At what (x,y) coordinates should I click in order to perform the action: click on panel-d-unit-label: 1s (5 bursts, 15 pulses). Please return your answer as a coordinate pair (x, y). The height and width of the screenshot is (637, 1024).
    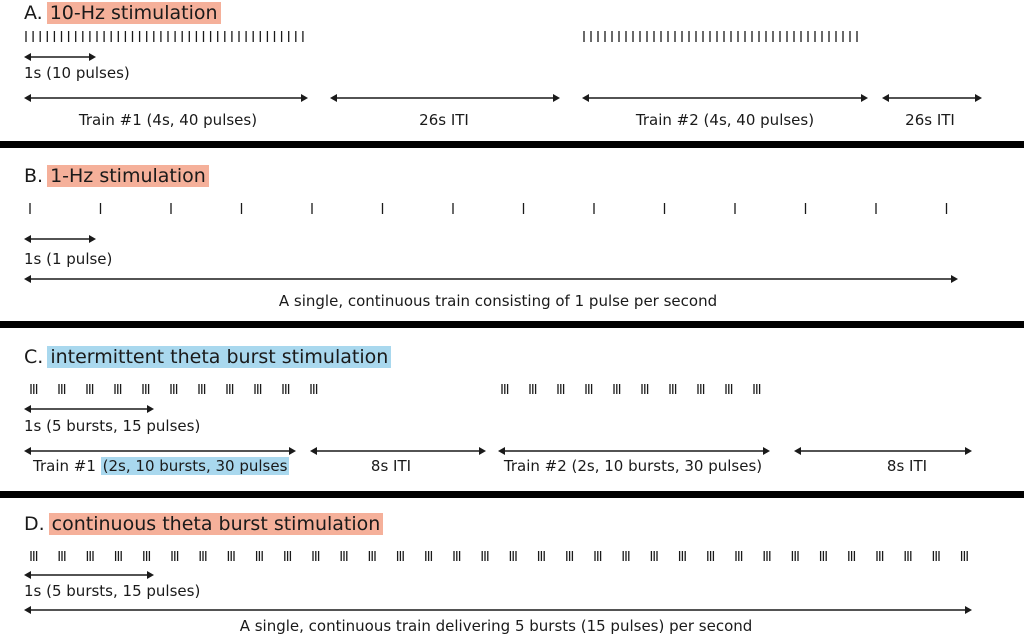
    Looking at the image, I should click on (112, 591).